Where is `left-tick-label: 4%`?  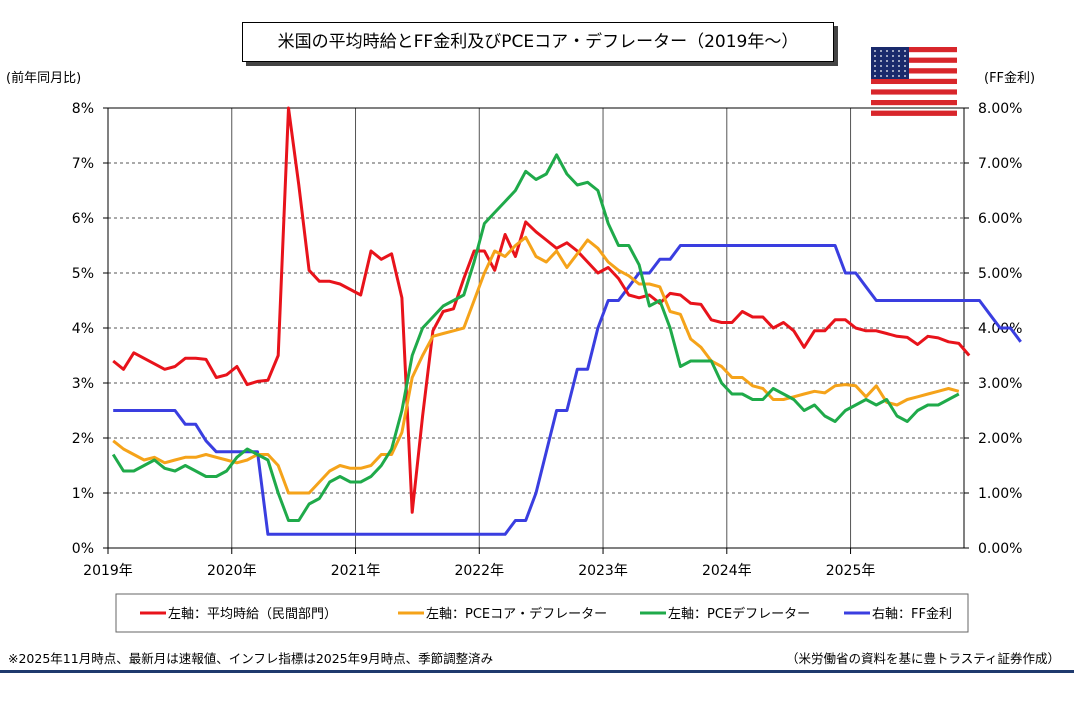 left-tick-label: 4% is located at coordinates (83, 329).